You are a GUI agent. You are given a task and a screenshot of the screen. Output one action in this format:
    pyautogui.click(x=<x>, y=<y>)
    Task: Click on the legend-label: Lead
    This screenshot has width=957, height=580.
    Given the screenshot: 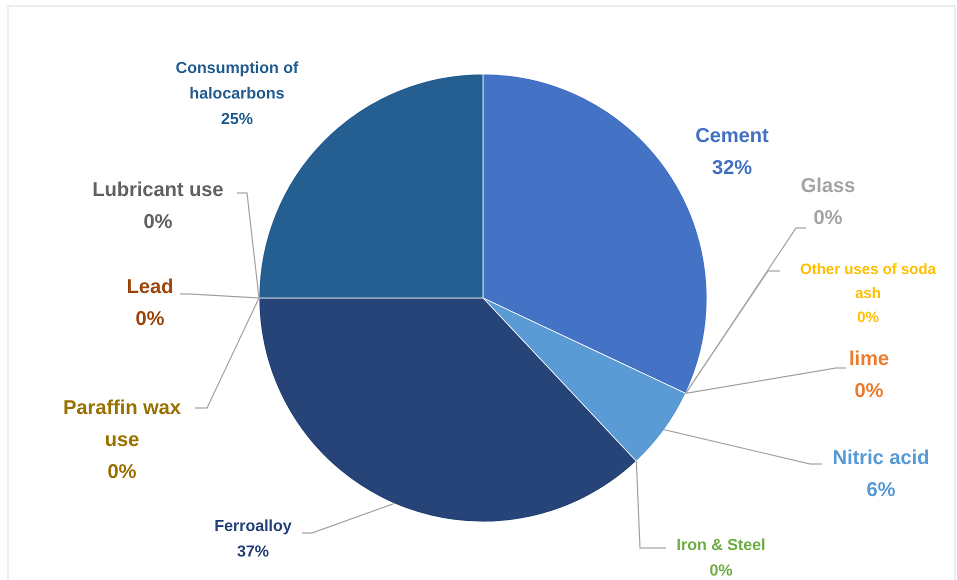 What is the action you would take?
    pyautogui.click(x=150, y=287)
    